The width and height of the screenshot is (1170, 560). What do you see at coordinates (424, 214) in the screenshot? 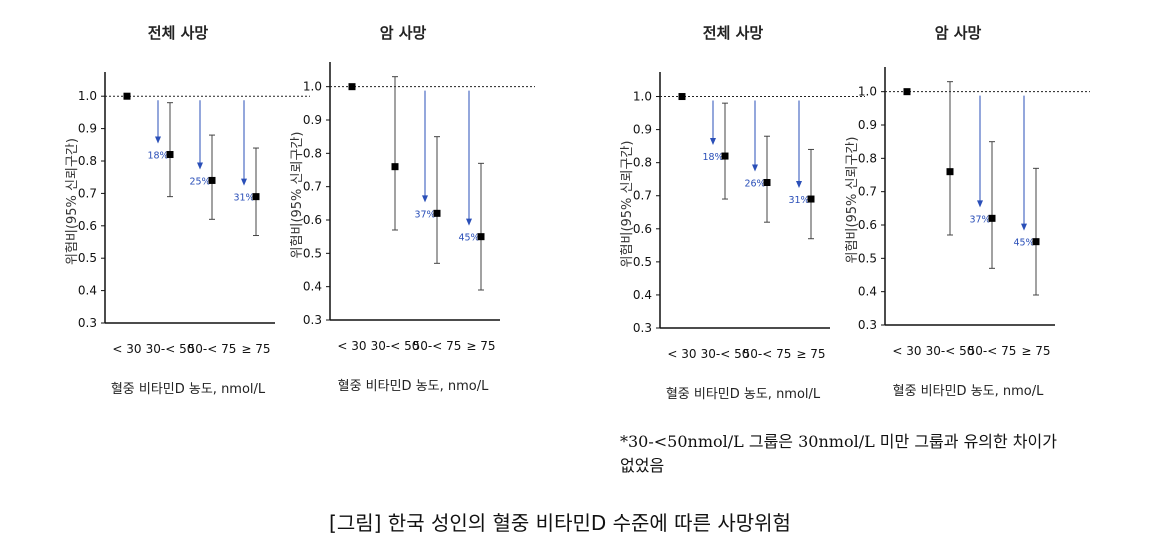
I see `reduction-label: 37%` at bounding box center [424, 214].